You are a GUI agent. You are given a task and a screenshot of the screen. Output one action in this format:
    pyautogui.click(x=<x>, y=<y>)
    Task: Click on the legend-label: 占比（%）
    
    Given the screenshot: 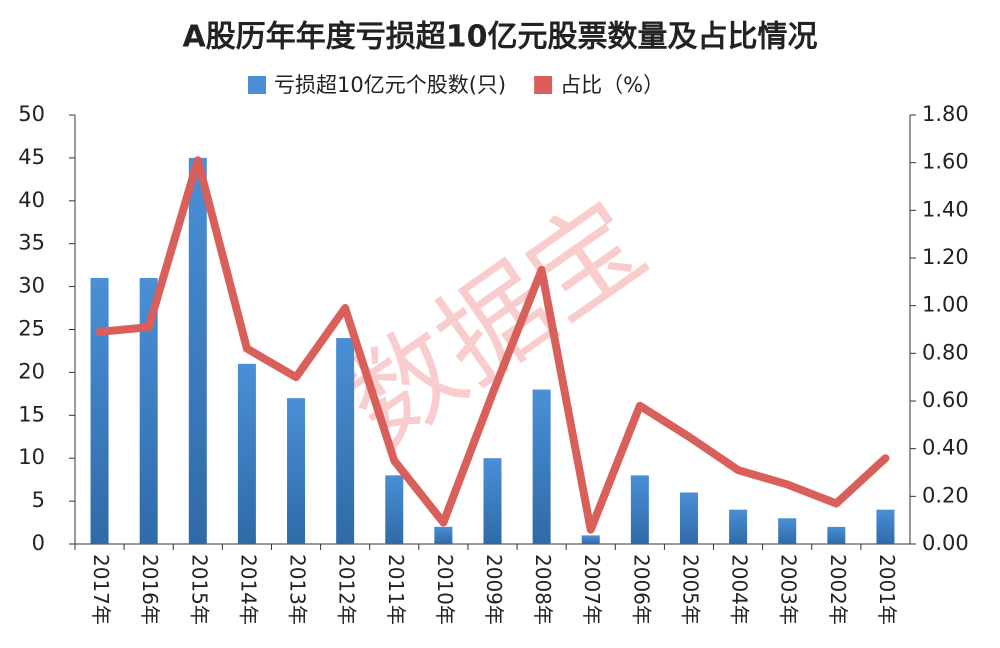 What is the action you would take?
    pyautogui.click(x=612, y=85)
    